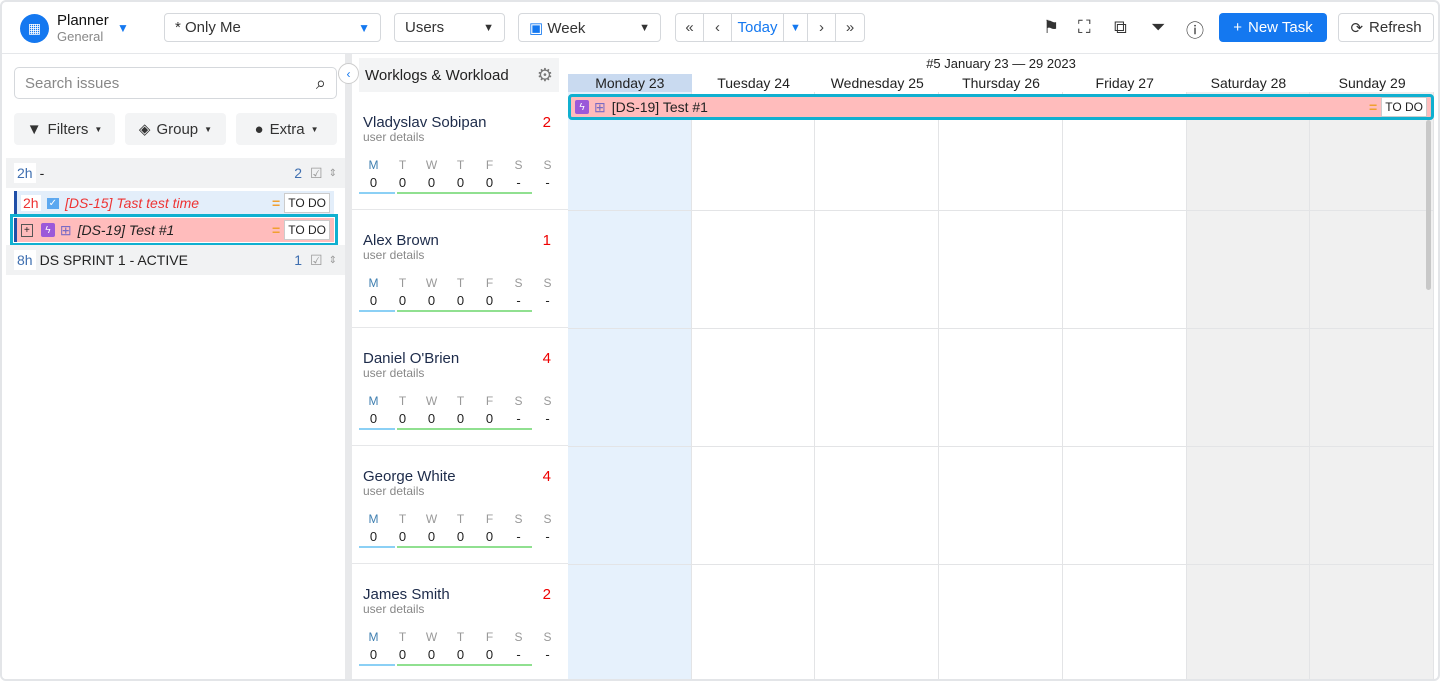 The image size is (1440, 681). Describe the element at coordinates (286, 129) in the screenshot. I see `extra-button: ● Extra ▼` at that location.